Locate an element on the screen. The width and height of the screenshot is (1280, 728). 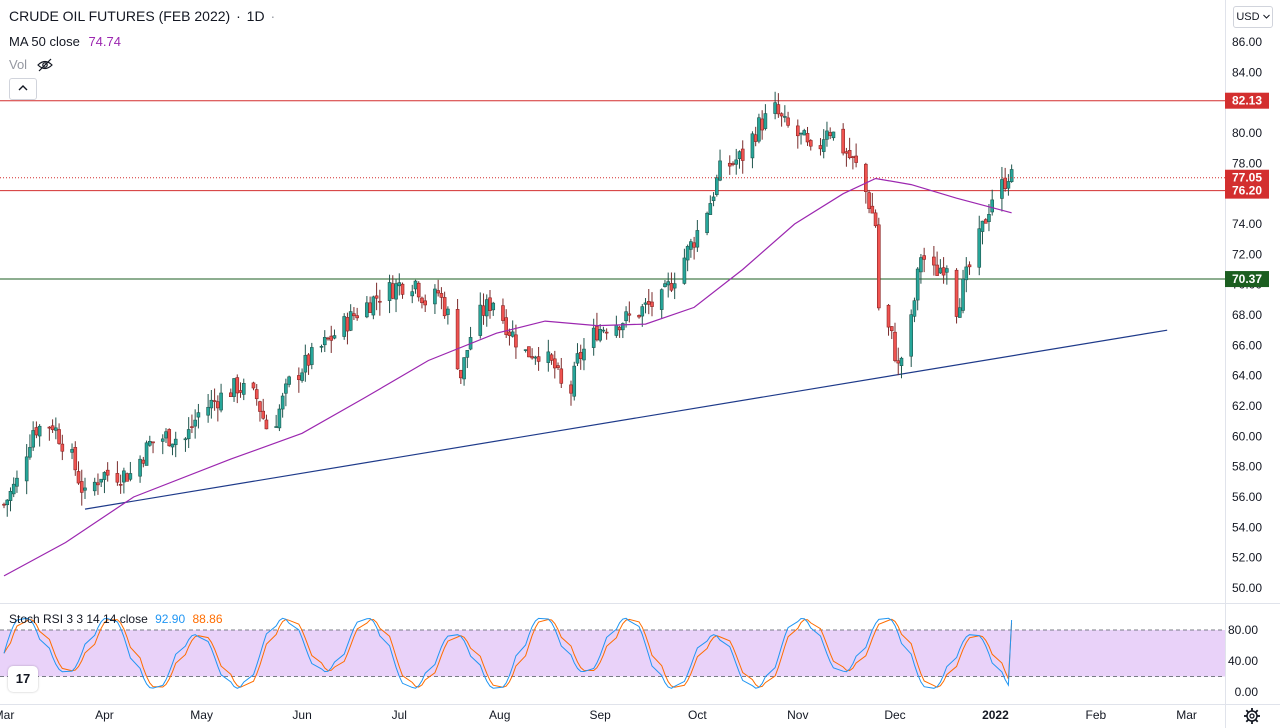
y-tick-label: 58.00 is located at coordinates (1247, 467).